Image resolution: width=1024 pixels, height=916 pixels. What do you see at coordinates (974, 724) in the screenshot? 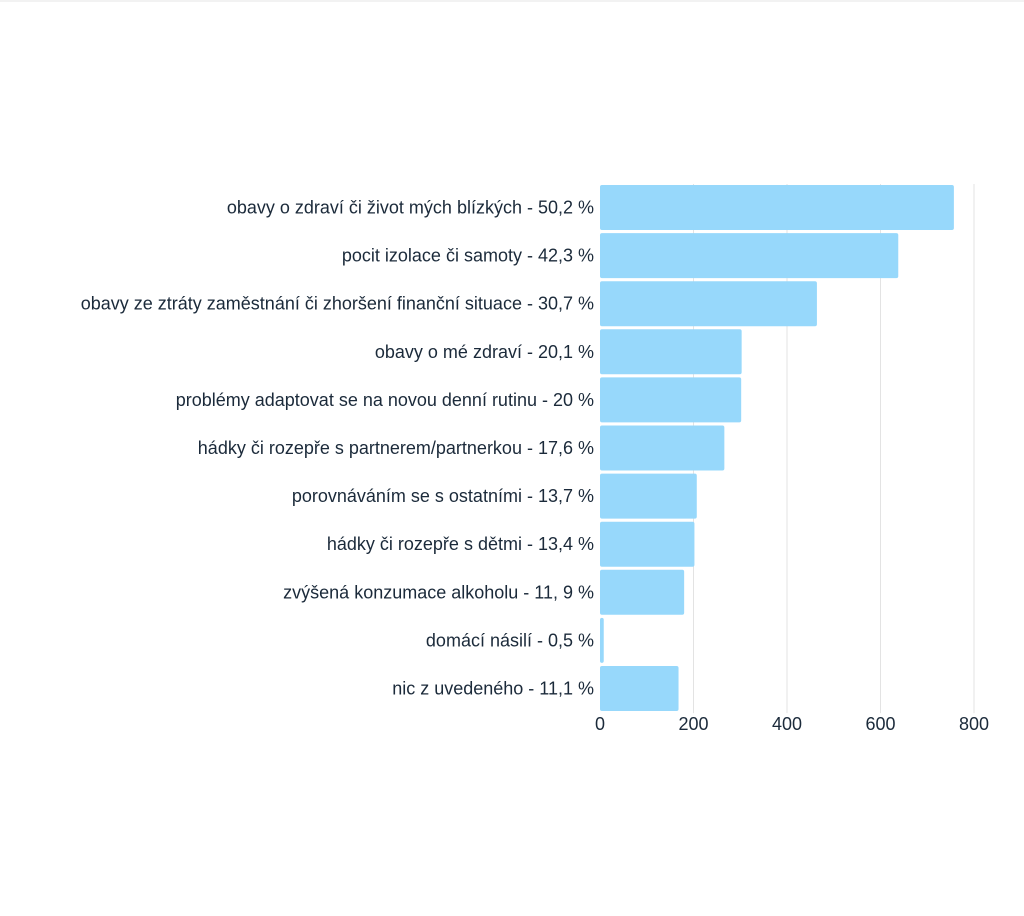
I see `x-tick-label: 800` at bounding box center [974, 724].